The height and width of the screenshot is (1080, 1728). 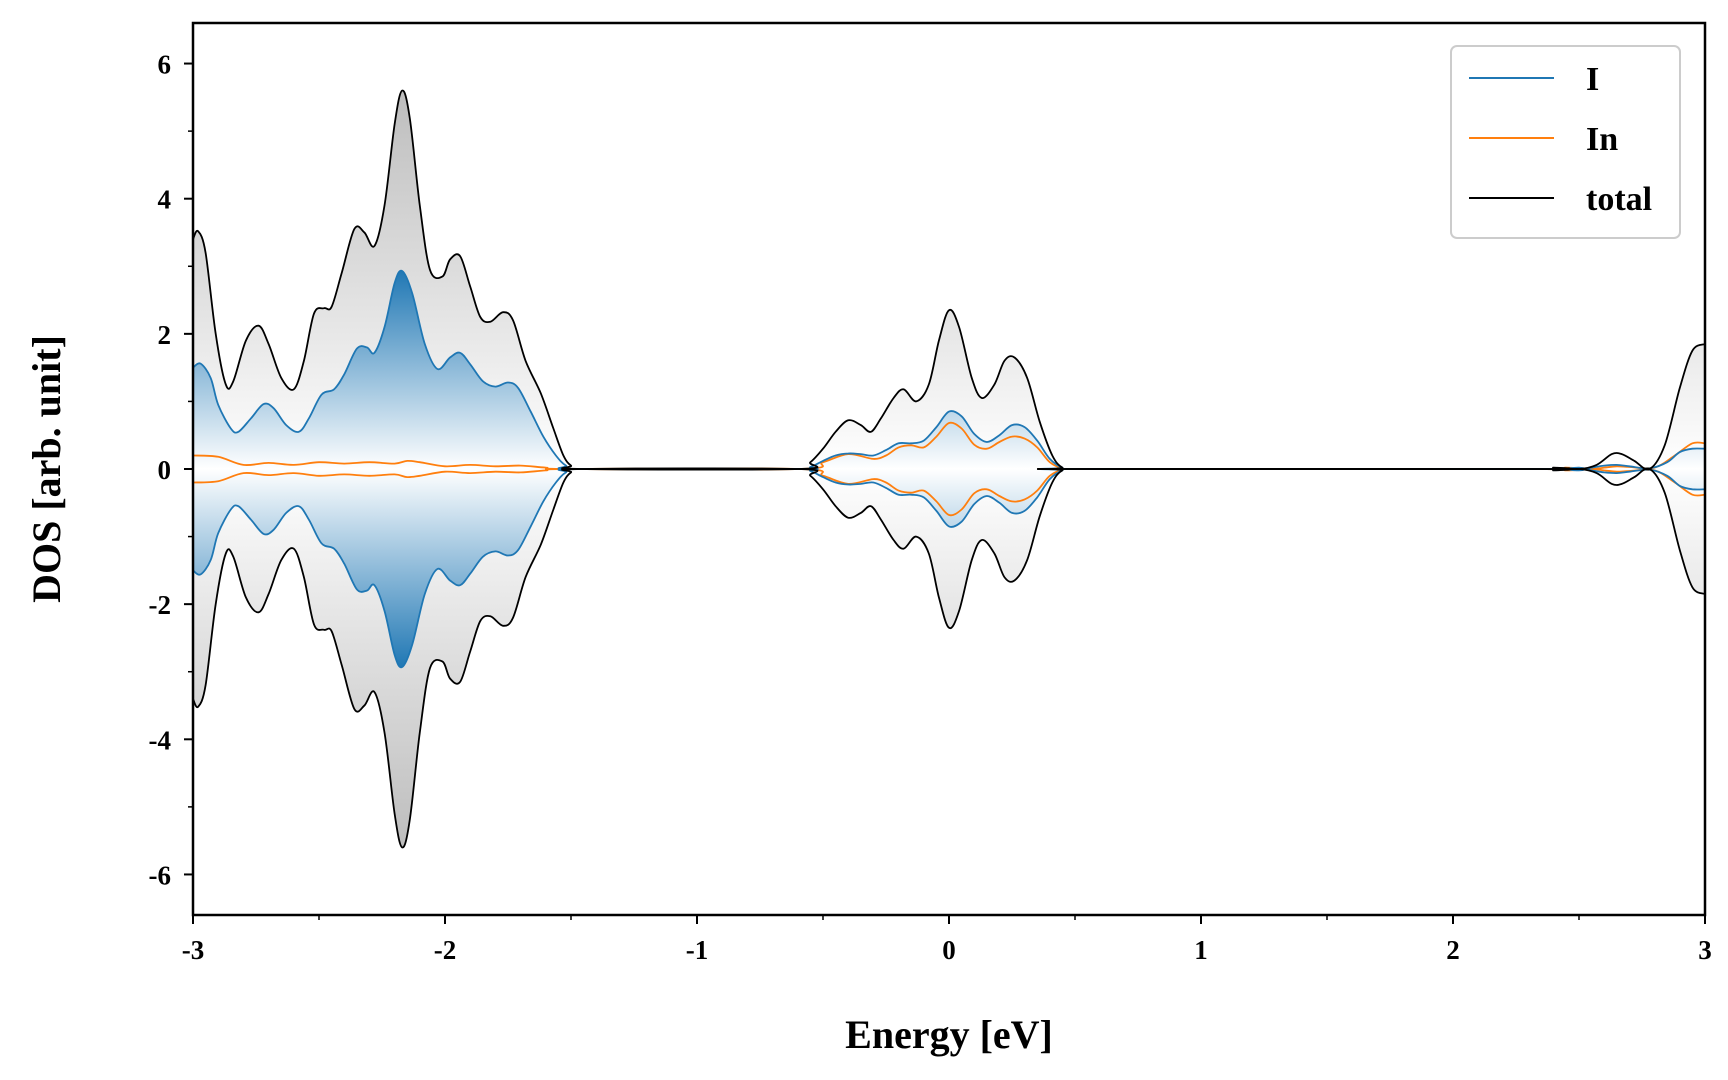 What do you see at coordinates (165, 470) in the screenshot?
I see `y-tick-label: 0` at bounding box center [165, 470].